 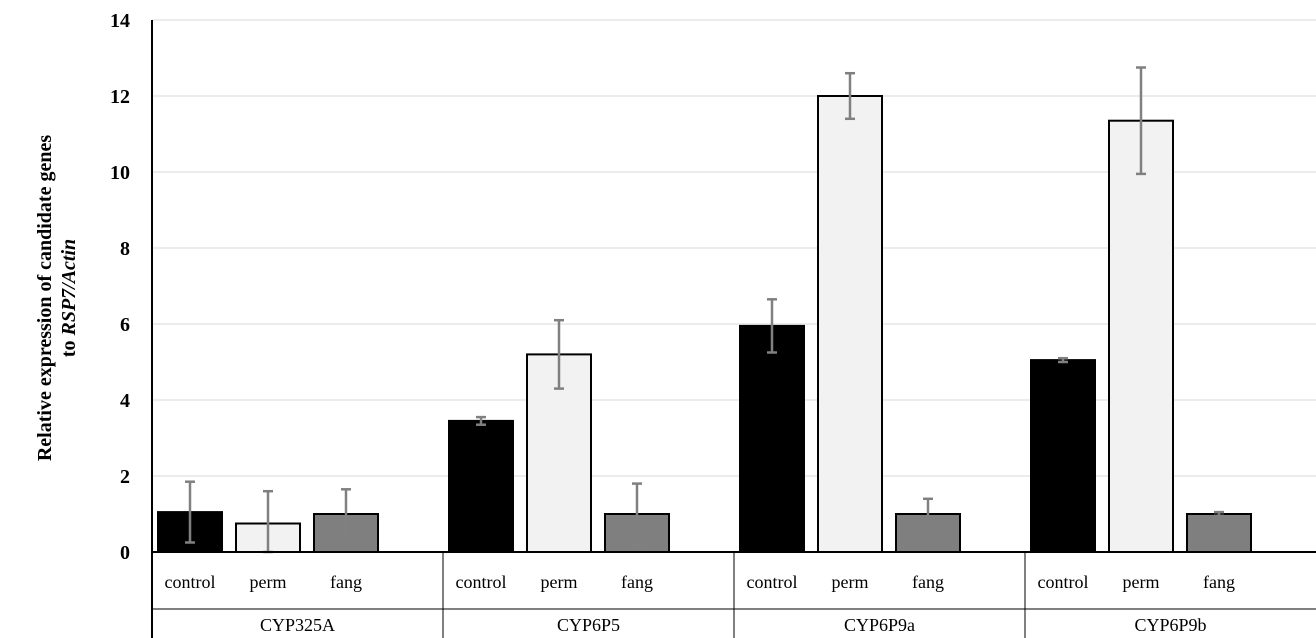 I want to click on x-group-label: CYP6P9a, so click(x=879, y=625).